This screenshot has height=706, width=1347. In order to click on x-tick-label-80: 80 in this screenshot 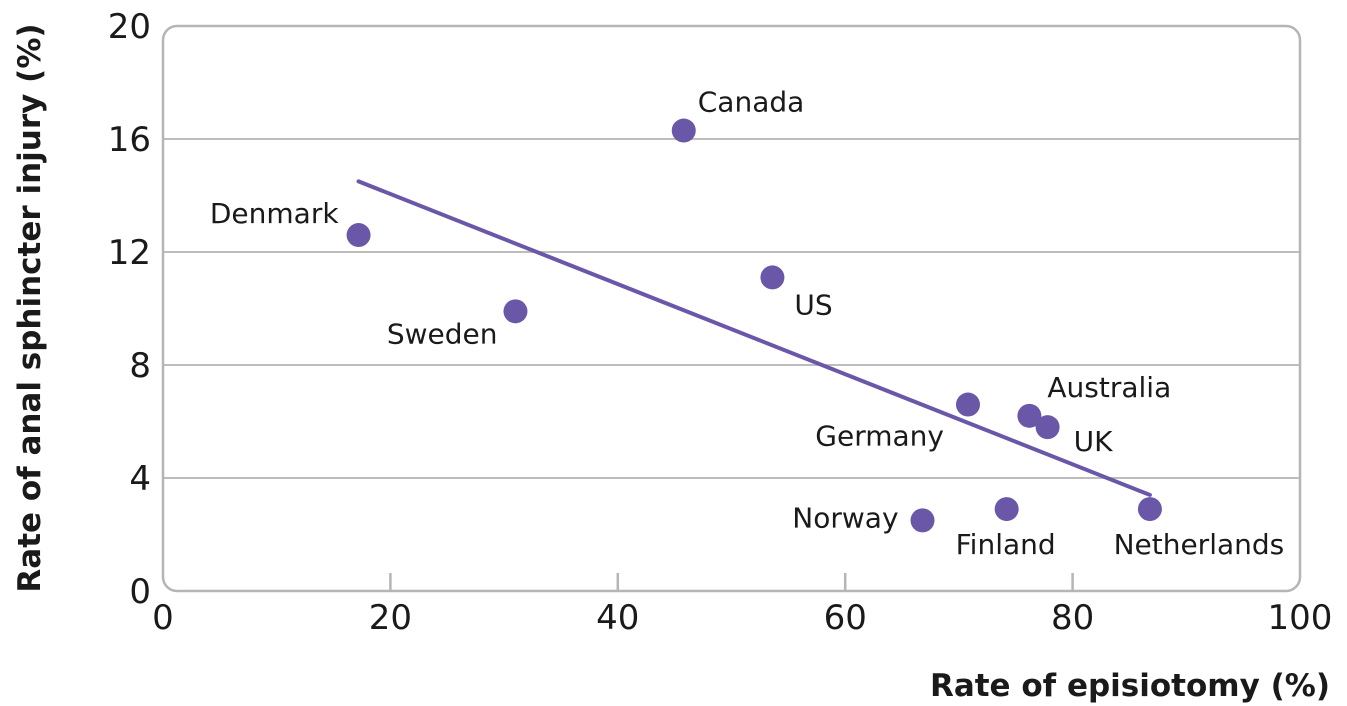, I will do `click(1072, 618)`.